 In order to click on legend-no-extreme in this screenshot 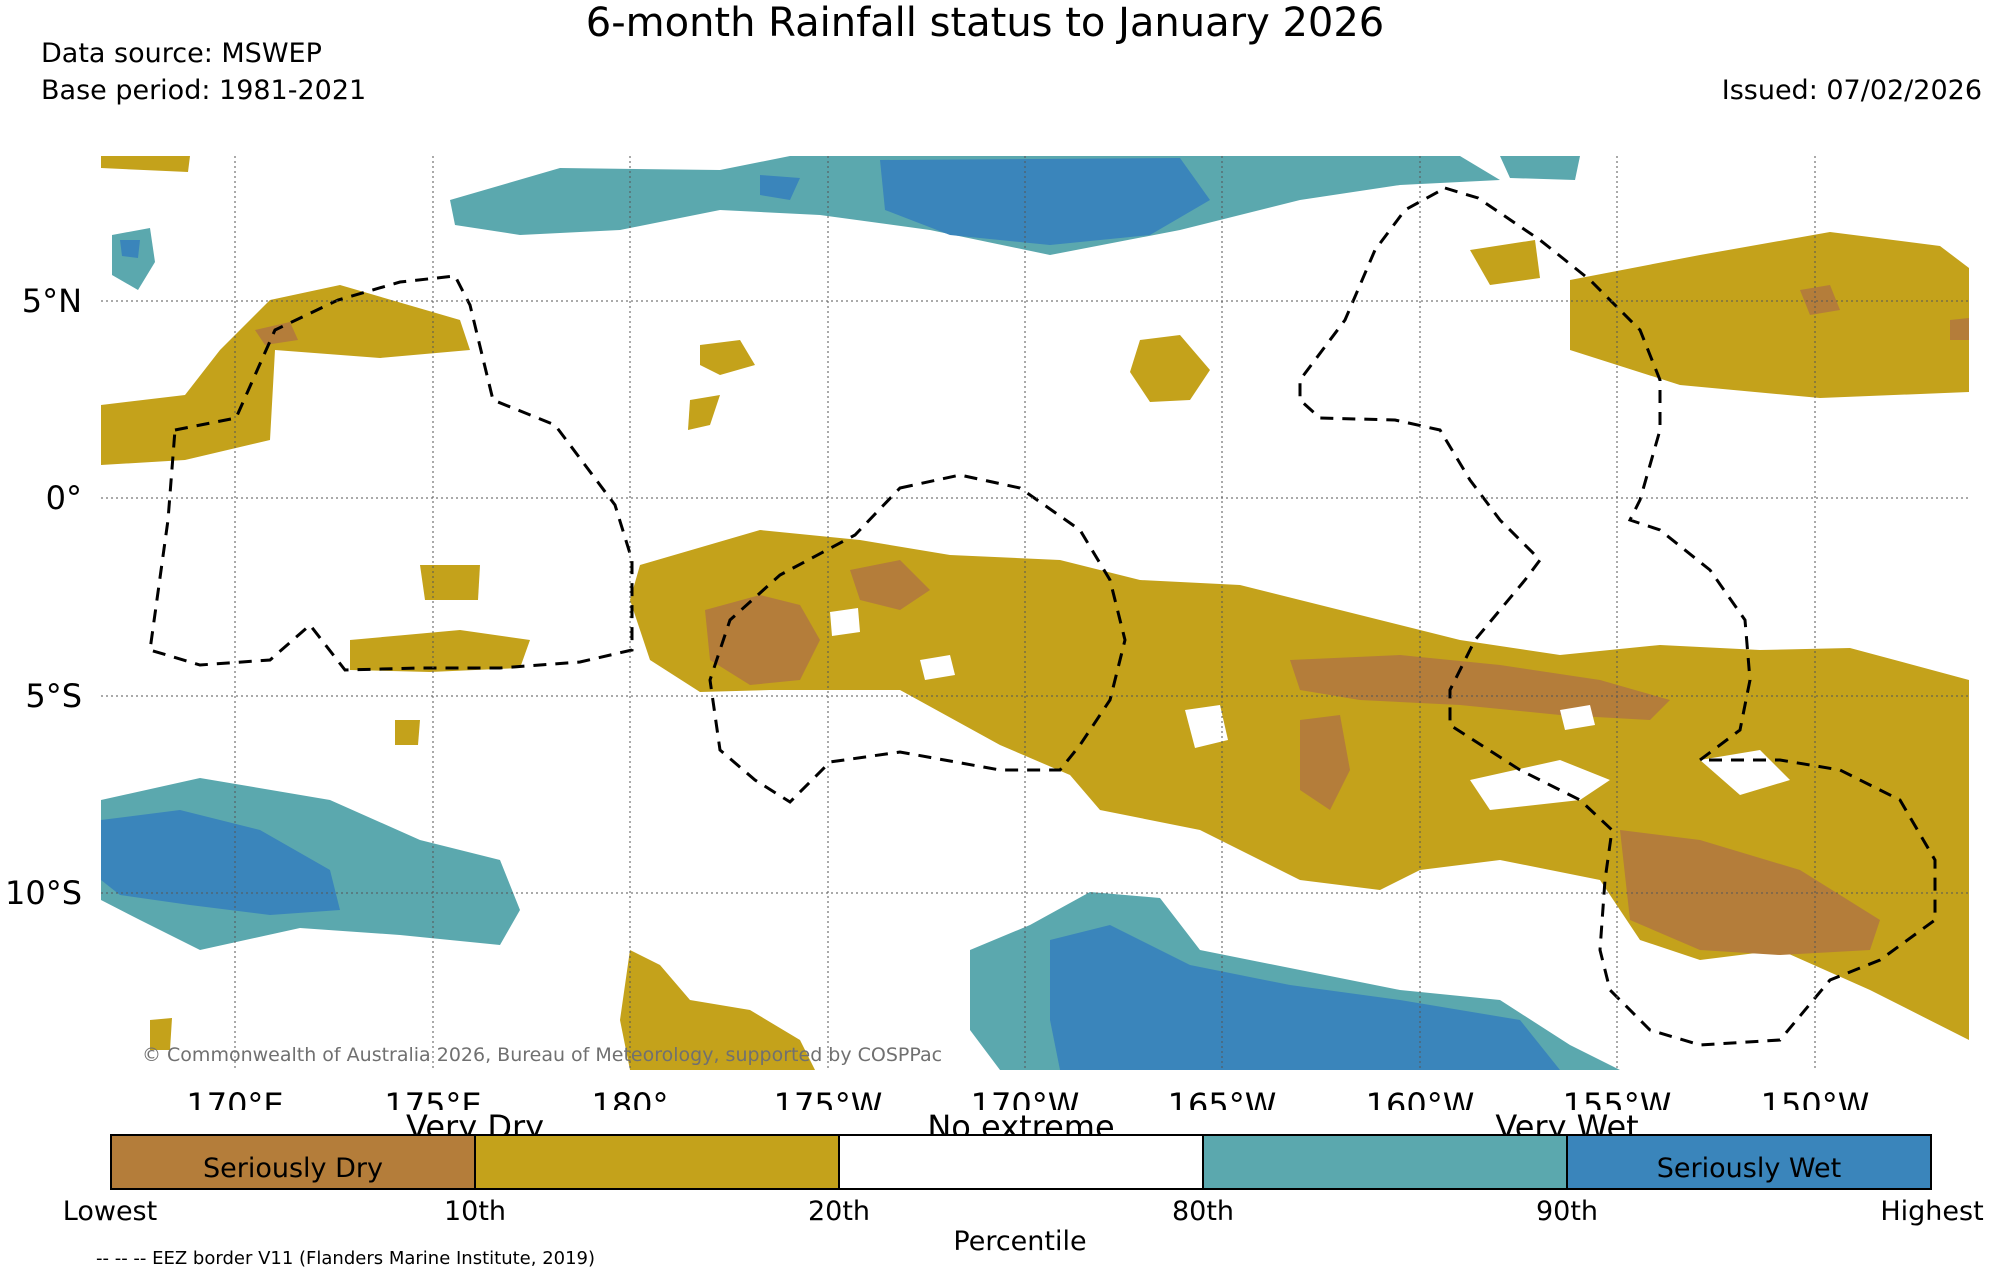, I will do `click(1022, 1162)`.